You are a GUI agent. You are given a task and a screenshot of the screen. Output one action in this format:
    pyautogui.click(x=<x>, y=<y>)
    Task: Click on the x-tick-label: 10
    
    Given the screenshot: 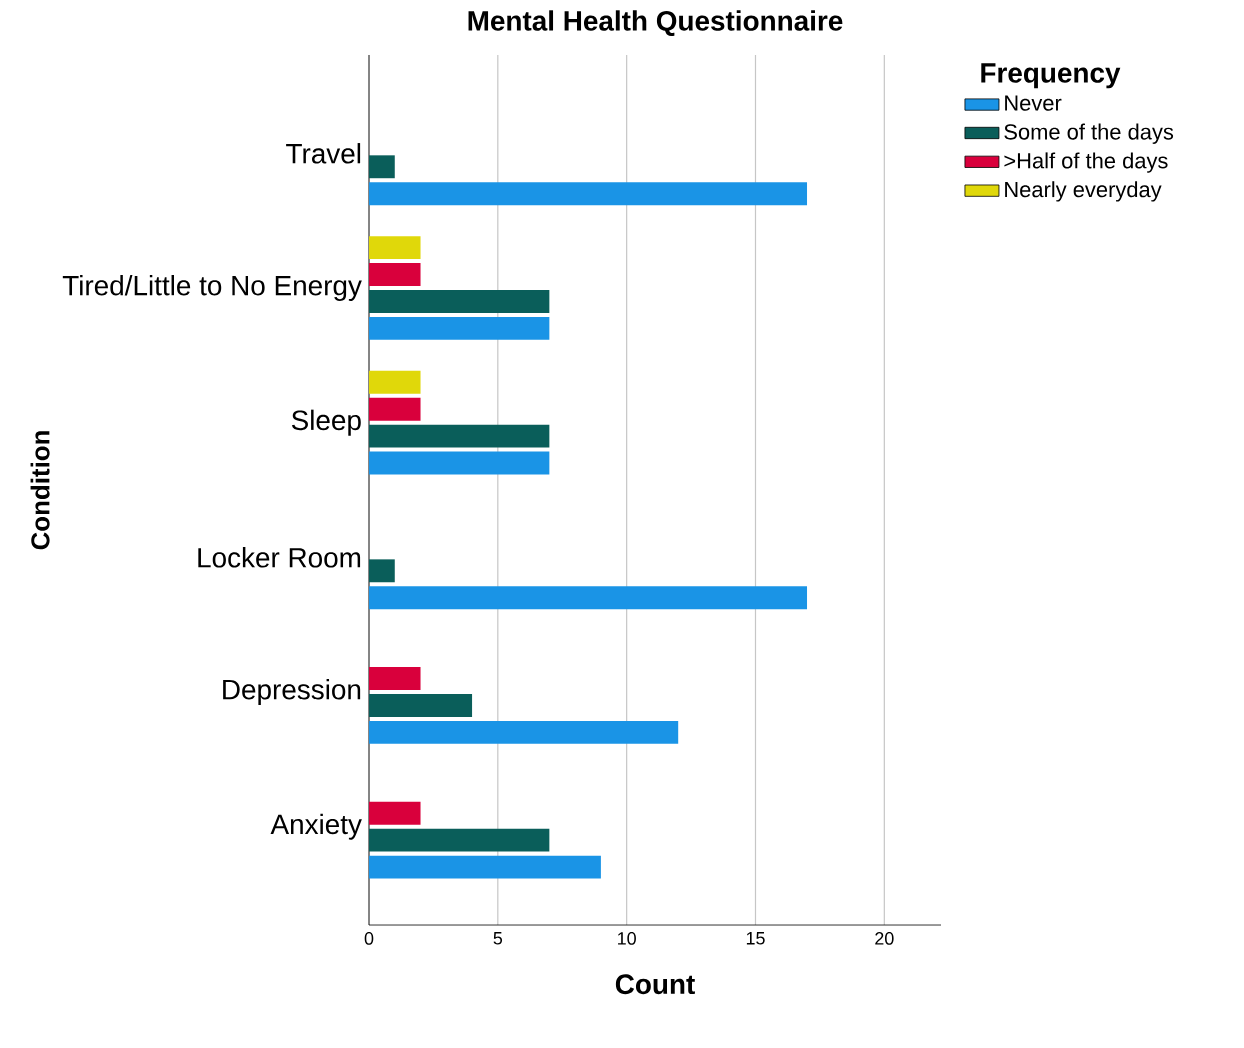 What is the action you would take?
    pyautogui.click(x=627, y=938)
    